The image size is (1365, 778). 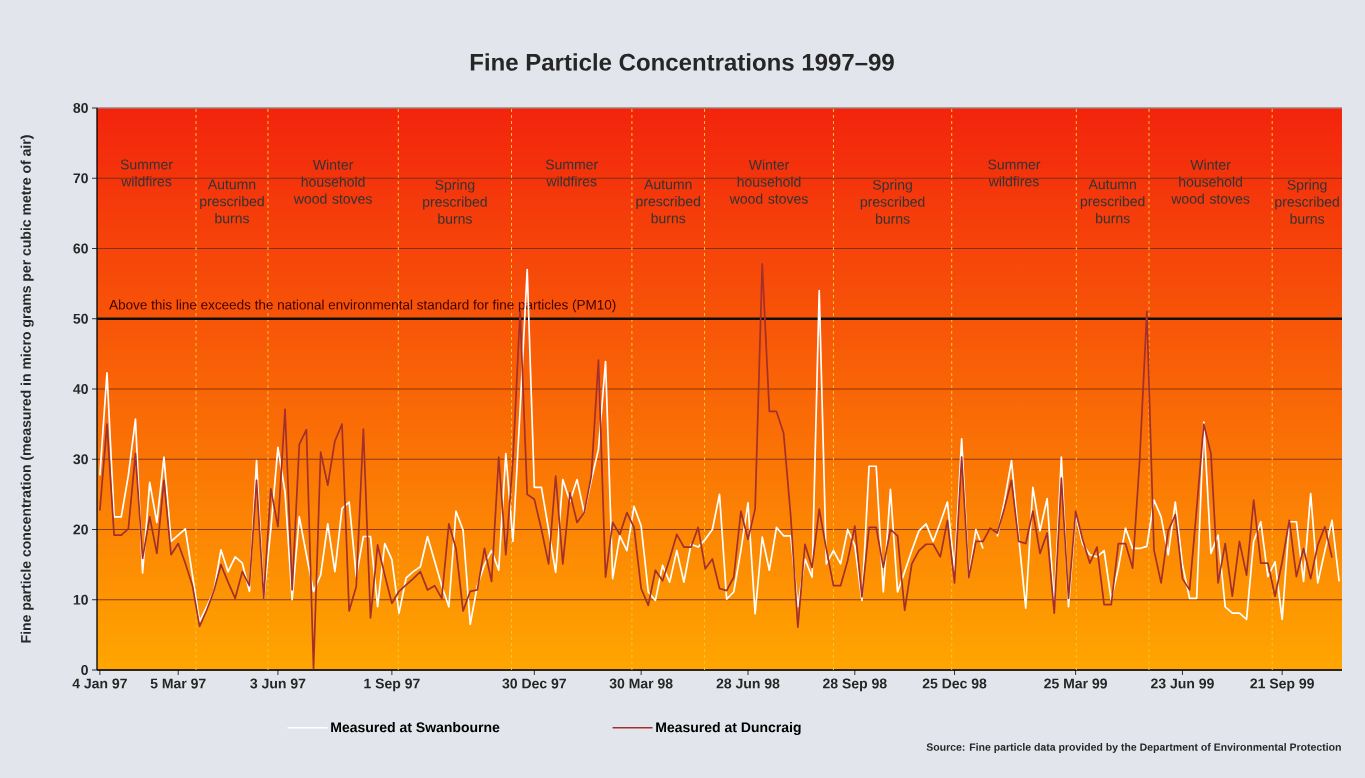 I want to click on x-tick-label: 1 Sep 97, so click(x=392, y=685).